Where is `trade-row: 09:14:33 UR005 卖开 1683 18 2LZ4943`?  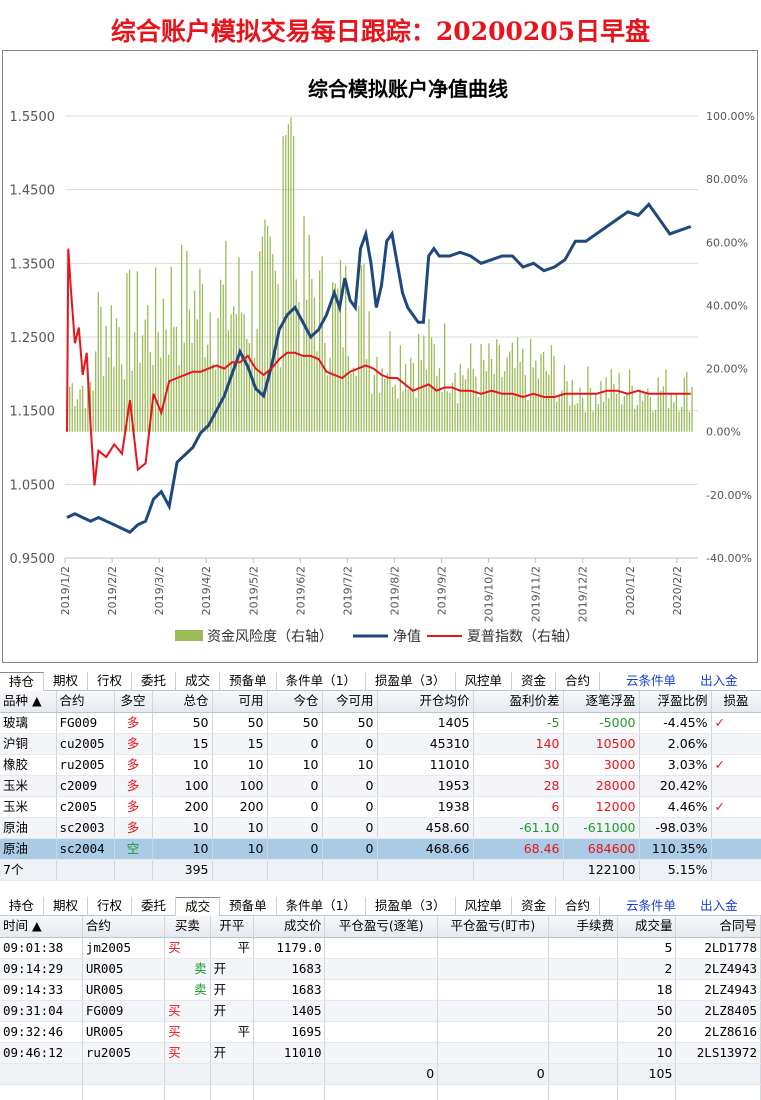
trade-row: 09:14:33 UR005 卖开 1683 18 2LZ4943 is located at coordinates (380, 990).